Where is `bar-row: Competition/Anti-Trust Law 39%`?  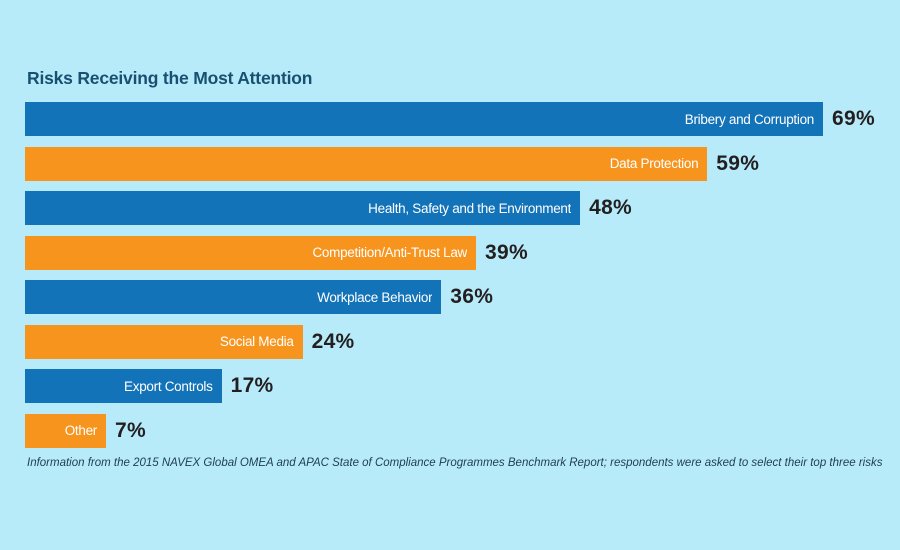 bar-row: Competition/Anti-Trust Law 39% is located at coordinates (460, 252).